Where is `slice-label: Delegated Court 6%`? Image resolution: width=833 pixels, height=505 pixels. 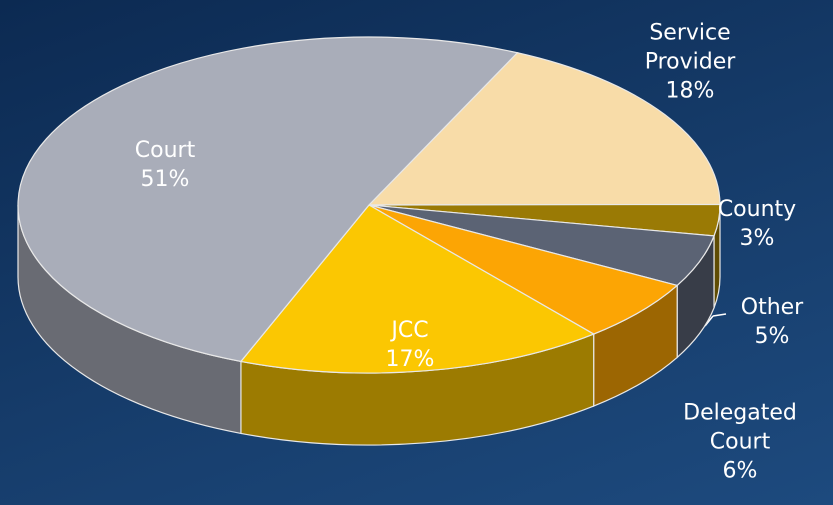
slice-label: Delegated Court 6% is located at coordinates (740, 442).